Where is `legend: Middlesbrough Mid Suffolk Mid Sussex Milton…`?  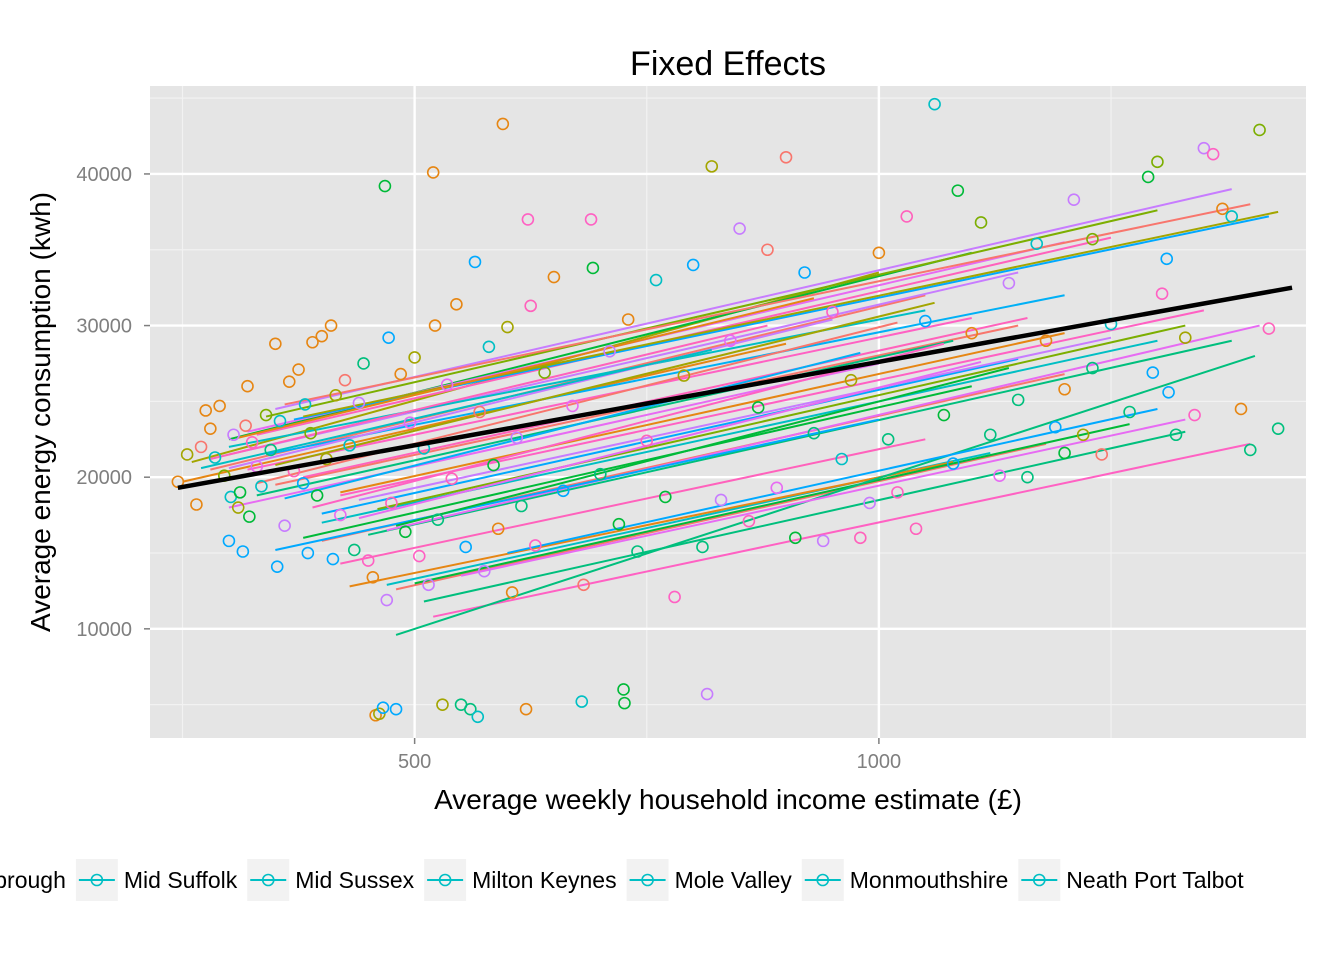
legend: Middlesbrough Mid Suffolk Mid Sussex Milton… is located at coordinates (622, 880).